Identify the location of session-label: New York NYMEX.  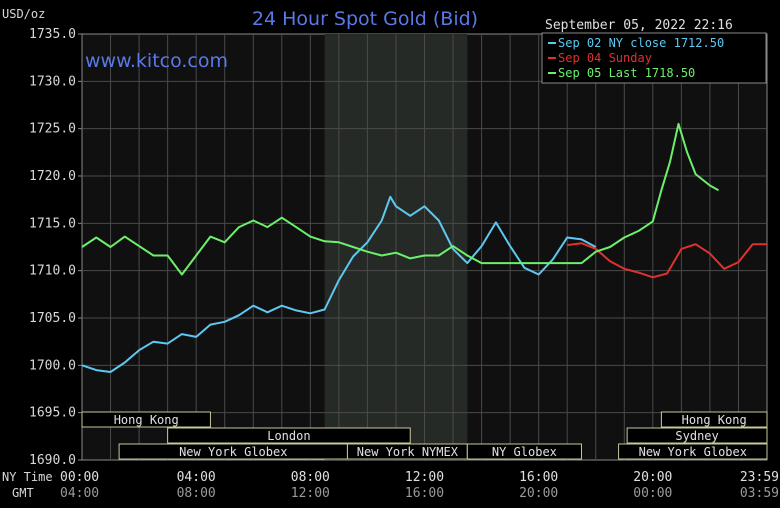
(408, 452).